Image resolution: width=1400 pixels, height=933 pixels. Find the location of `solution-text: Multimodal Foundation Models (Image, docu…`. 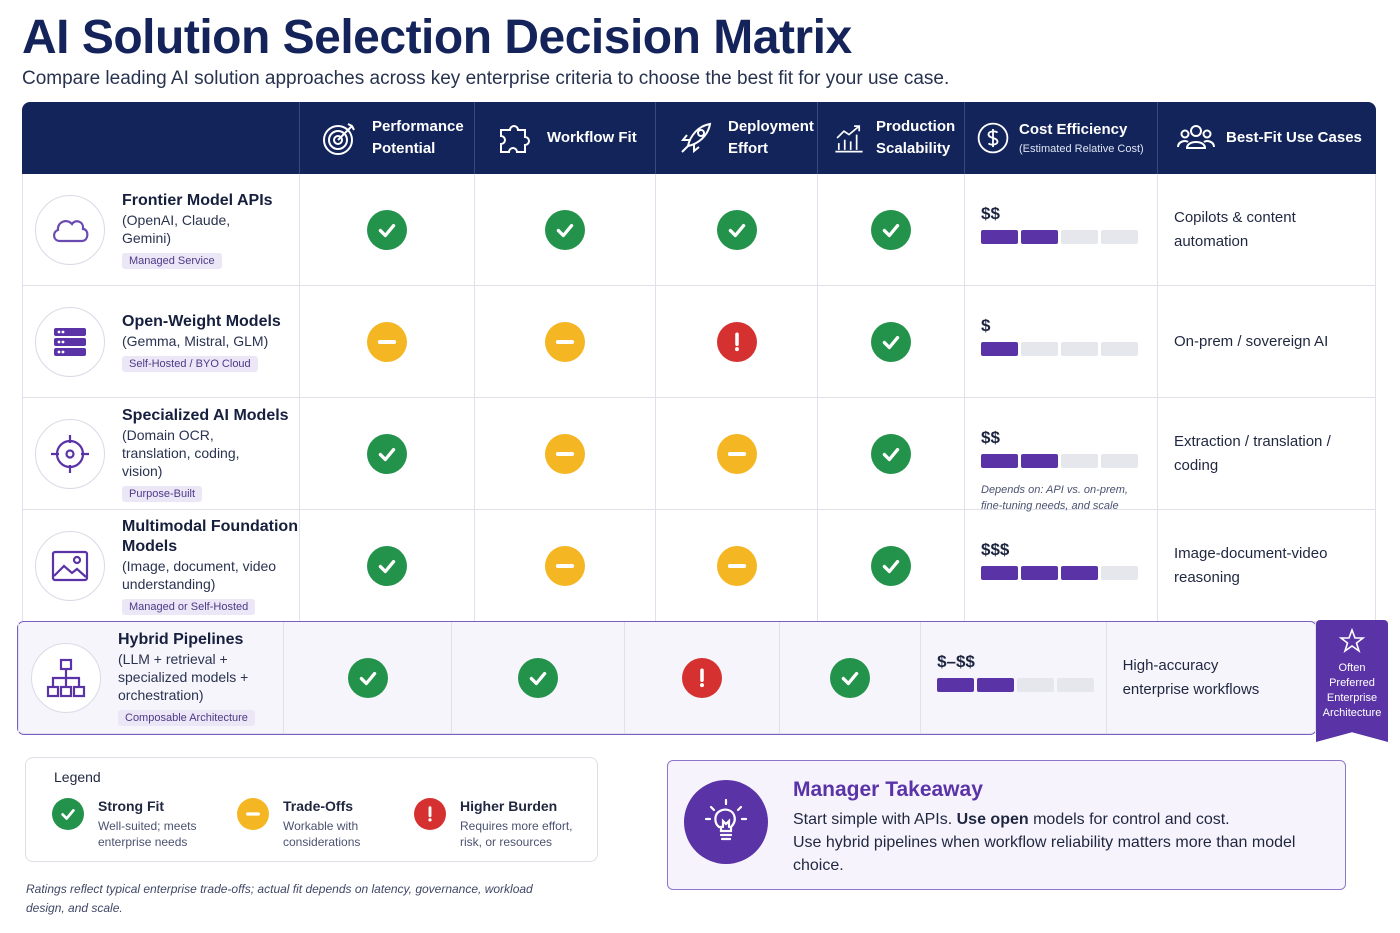

solution-text: Multimodal Foundation Models (Image, docu… is located at coordinates (210, 566).